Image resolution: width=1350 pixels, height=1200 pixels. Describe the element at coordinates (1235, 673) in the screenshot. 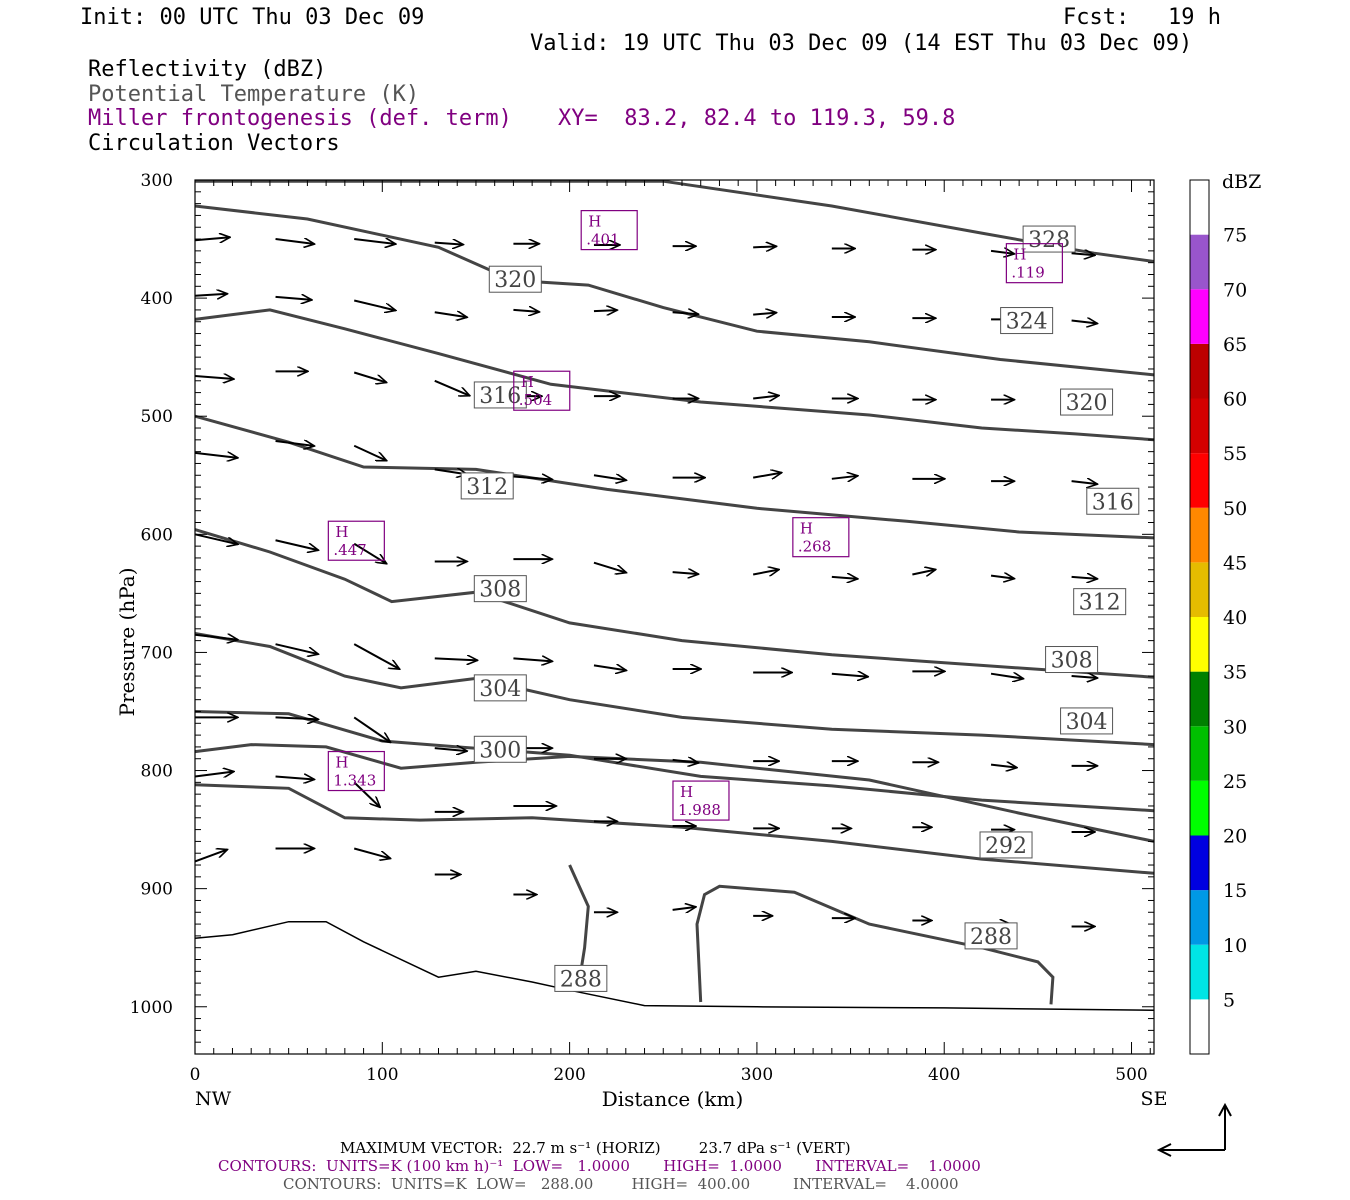

I see `colorbar-level-label: 35` at that location.